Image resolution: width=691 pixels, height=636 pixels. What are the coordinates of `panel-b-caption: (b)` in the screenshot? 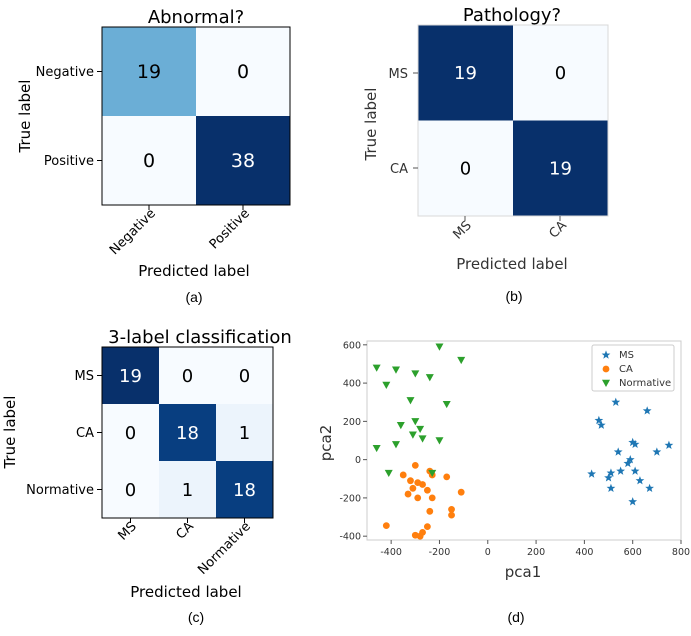 It's located at (513, 296).